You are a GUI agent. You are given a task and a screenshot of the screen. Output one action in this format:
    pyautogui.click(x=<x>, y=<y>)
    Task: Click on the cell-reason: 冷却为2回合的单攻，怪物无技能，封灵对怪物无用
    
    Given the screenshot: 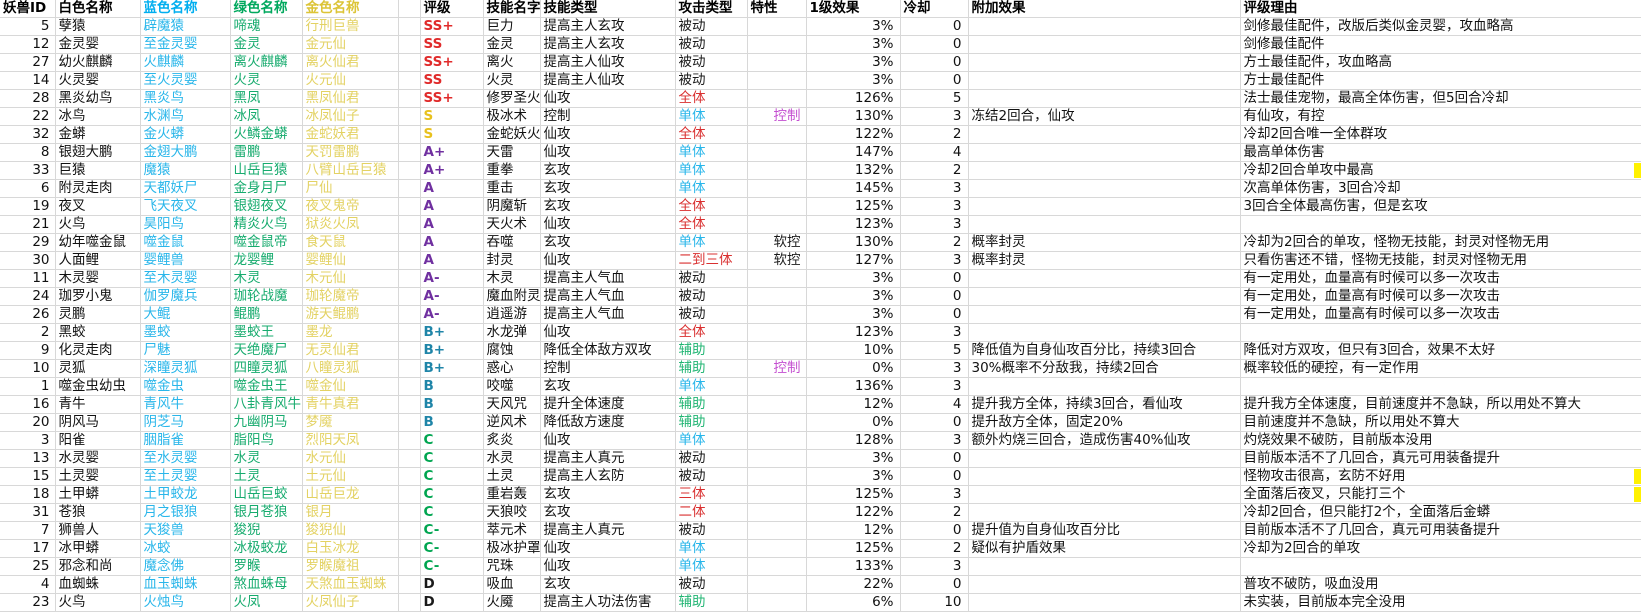 What is the action you would take?
    pyautogui.click(x=1440, y=242)
    